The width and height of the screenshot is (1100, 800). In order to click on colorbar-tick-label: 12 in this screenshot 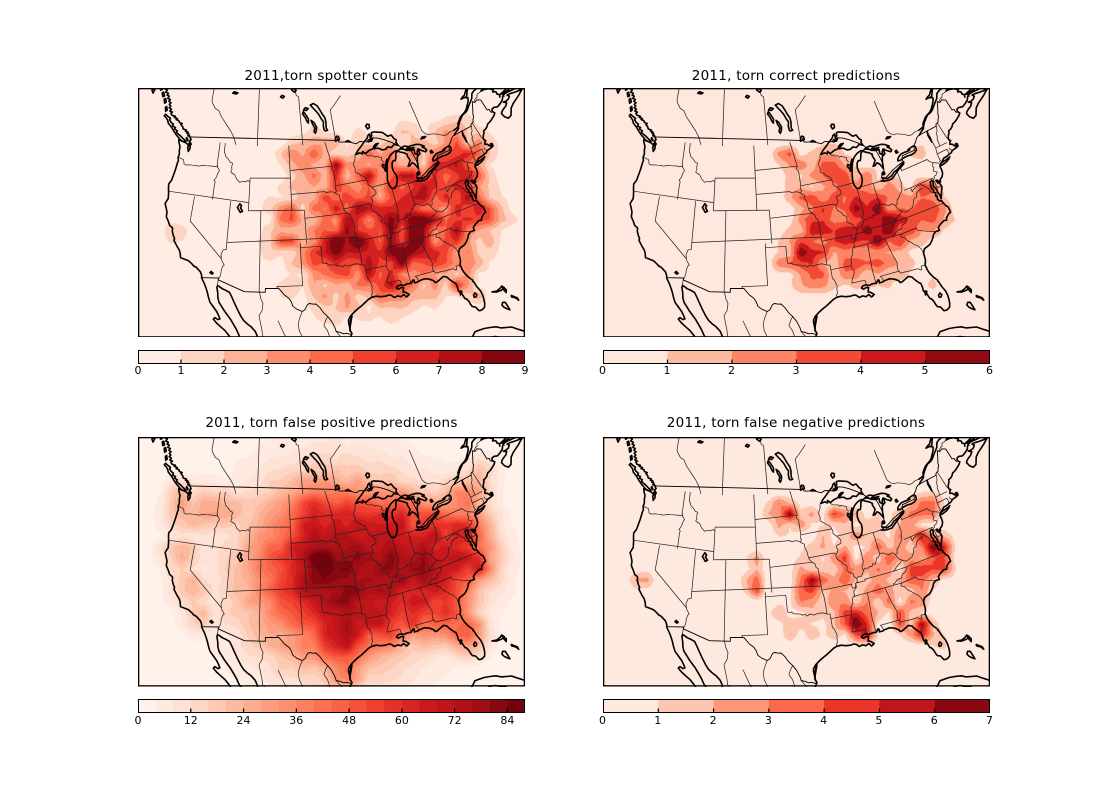, I will do `click(190, 720)`.